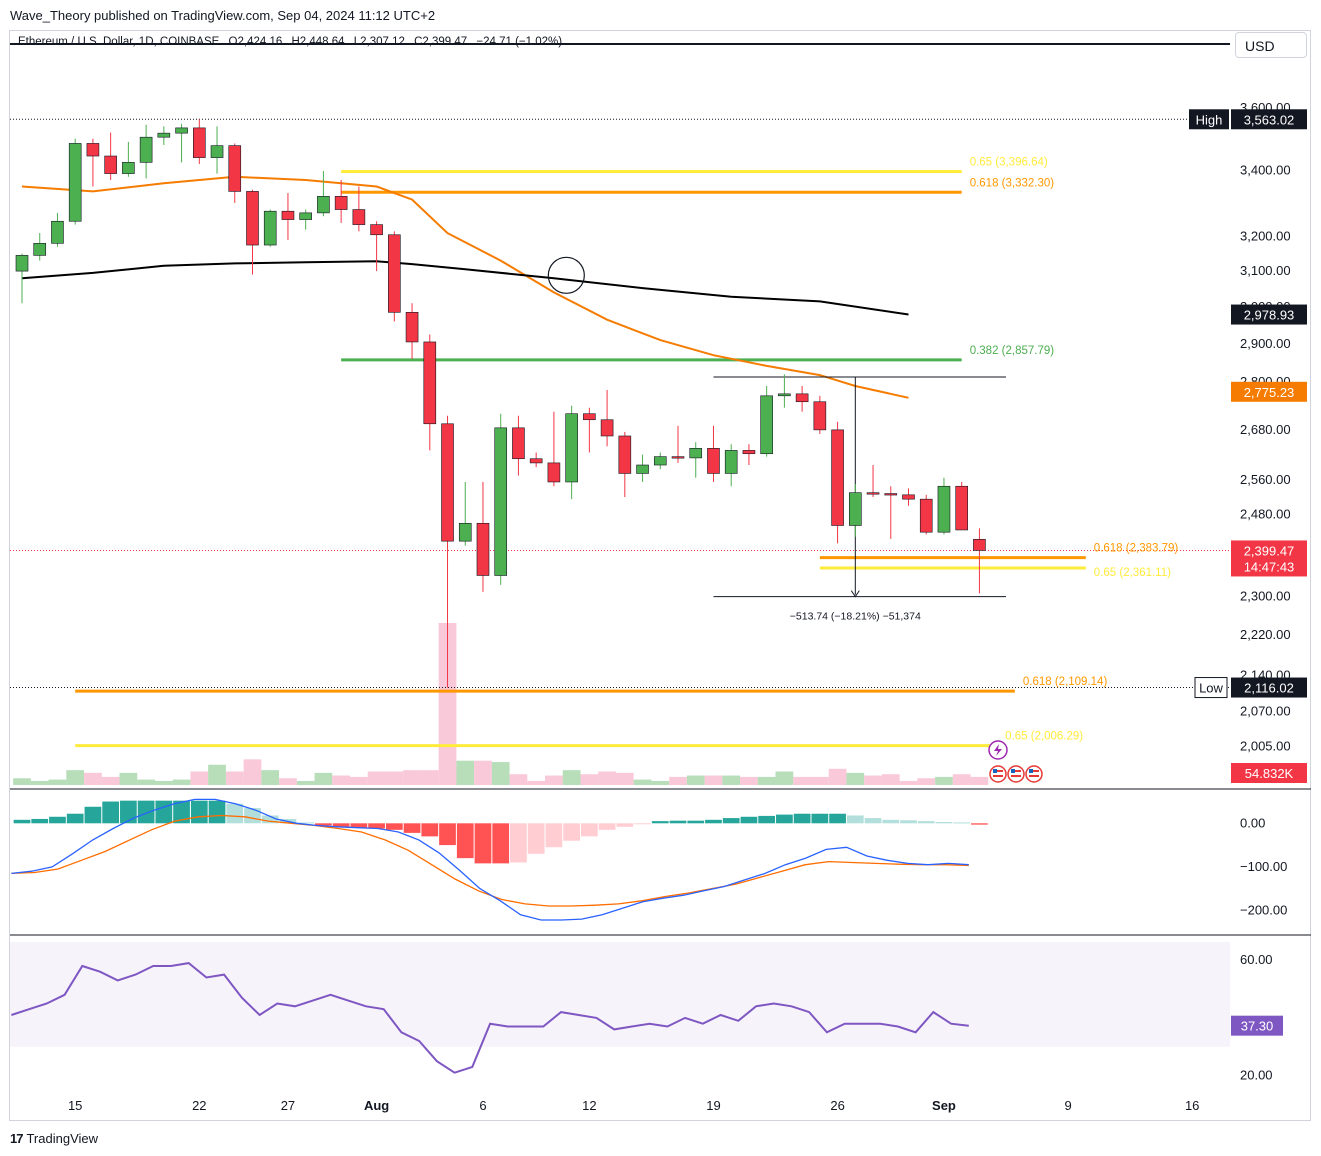 The height and width of the screenshot is (1156, 1321). Describe the element at coordinates (441, 42) in the screenshot. I see `ohlc-close: C2,399.47` at that location.